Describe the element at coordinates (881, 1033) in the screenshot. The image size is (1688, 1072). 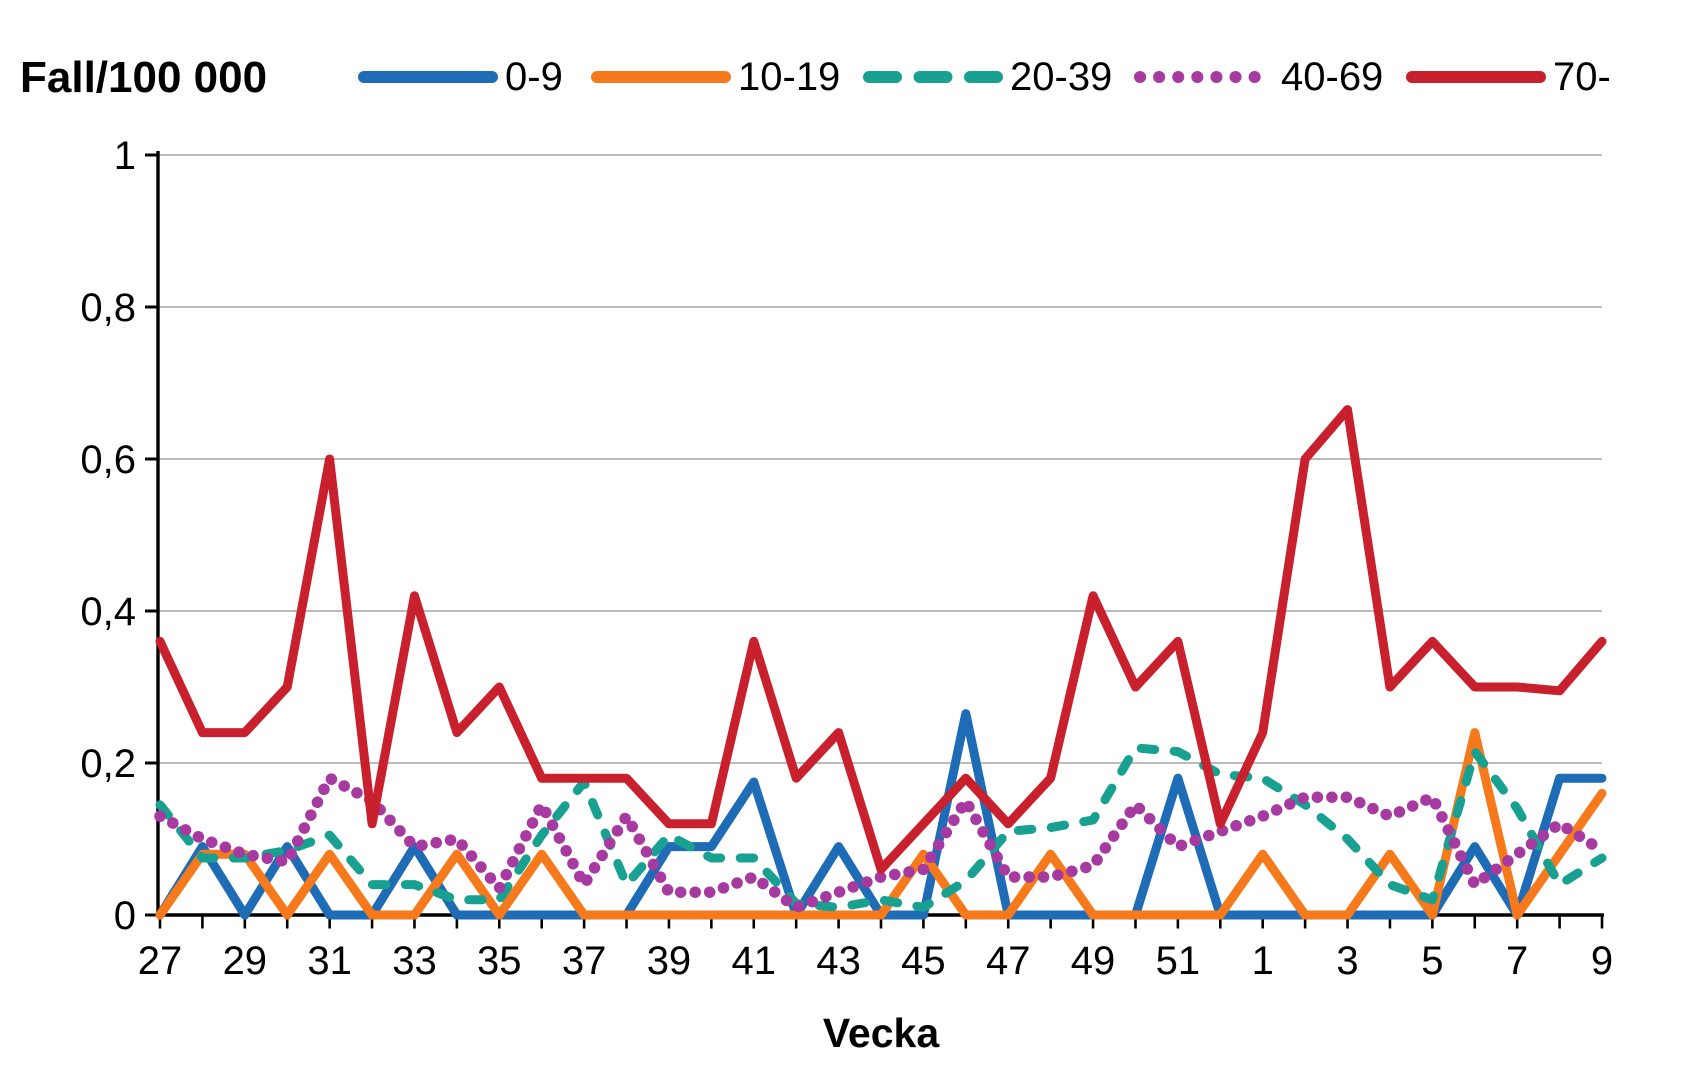
I see `x-axis-title: Vecka` at that location.